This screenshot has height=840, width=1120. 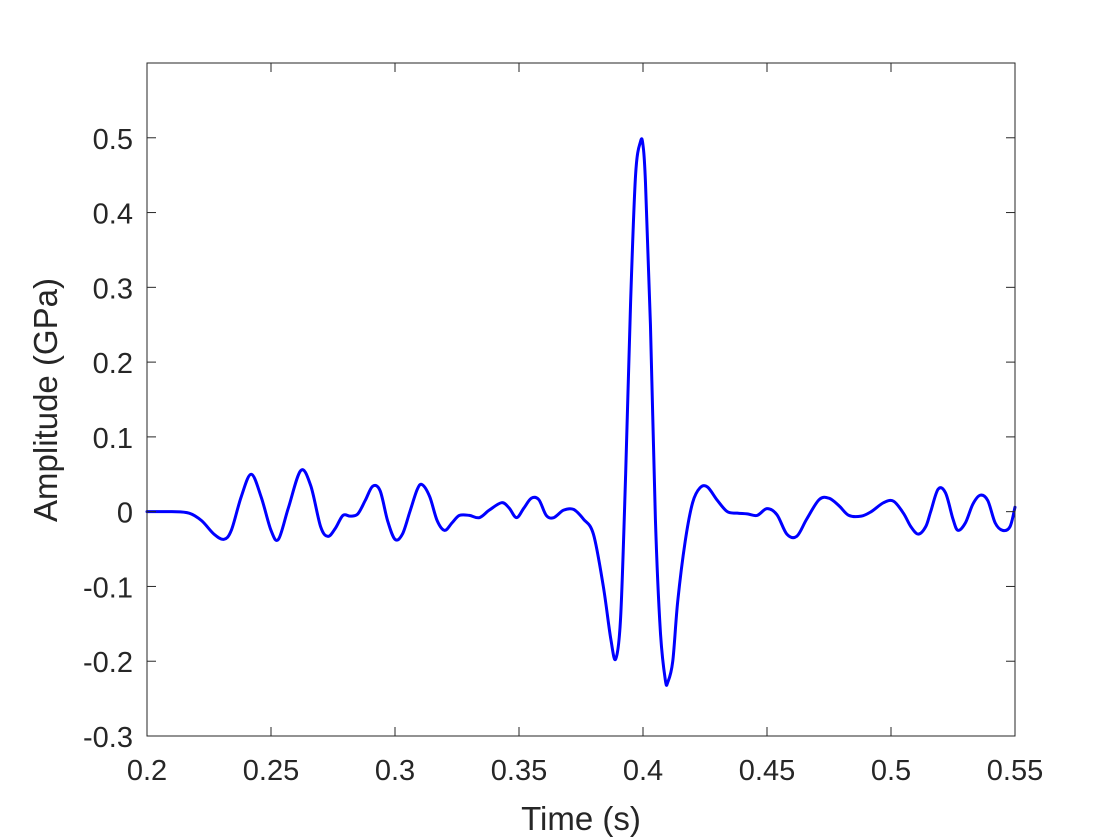 I want to click on x-tick-label: 0.2, so click(x=147, y=771).